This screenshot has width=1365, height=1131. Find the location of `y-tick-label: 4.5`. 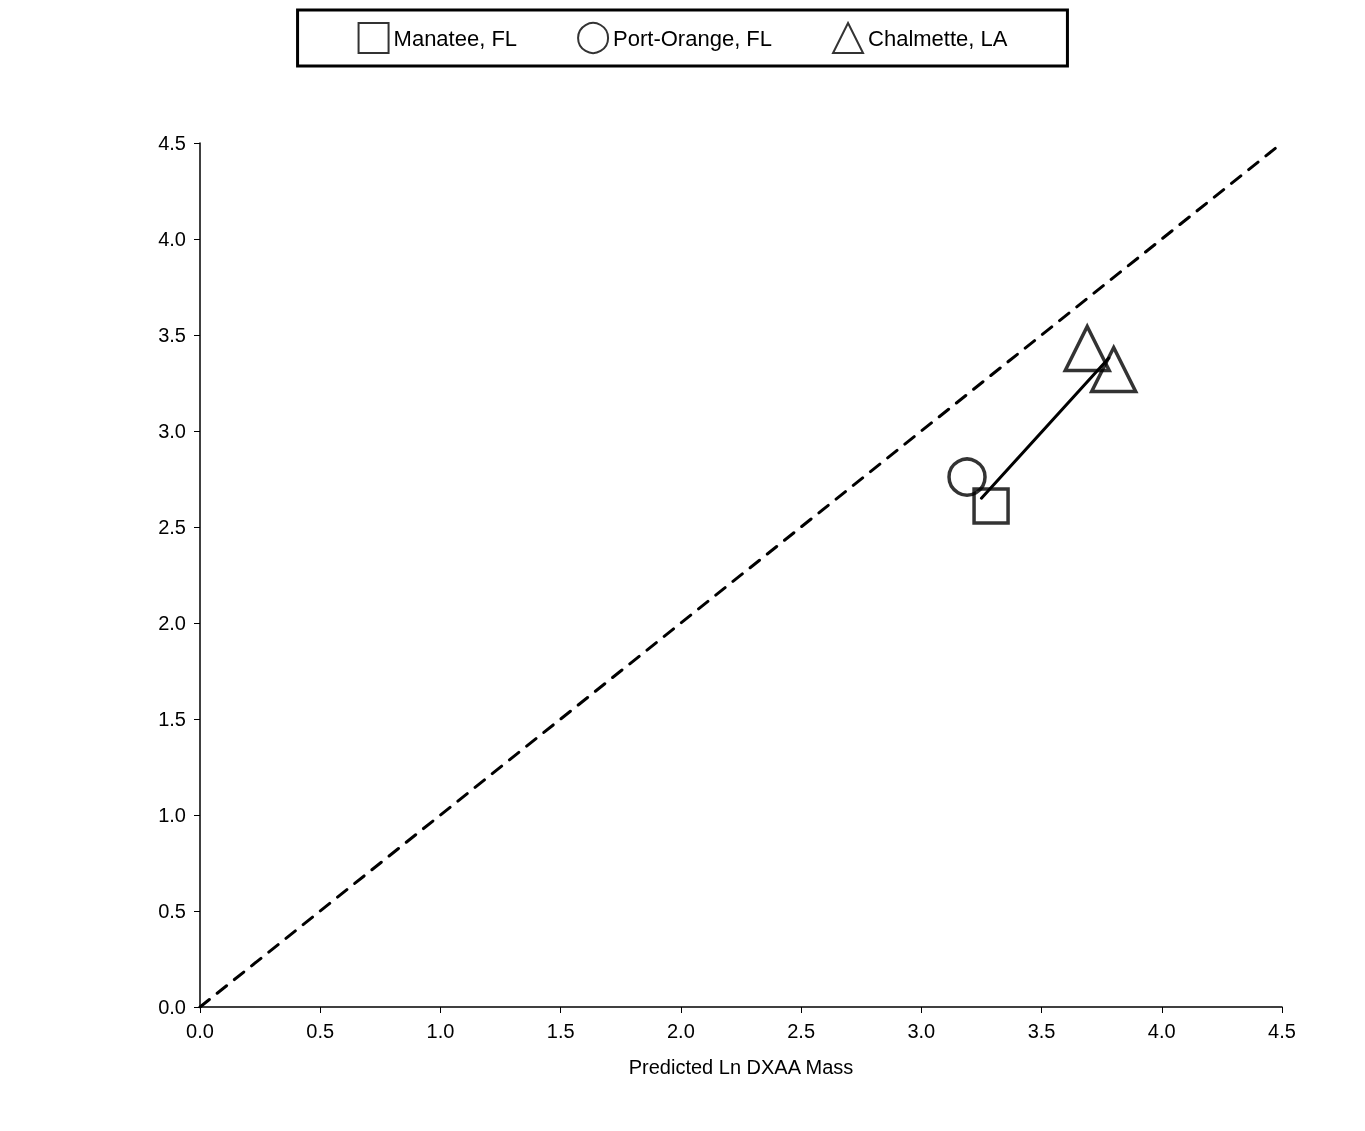

y-tick-label: 4.5 is located at coordinates (172, 143).